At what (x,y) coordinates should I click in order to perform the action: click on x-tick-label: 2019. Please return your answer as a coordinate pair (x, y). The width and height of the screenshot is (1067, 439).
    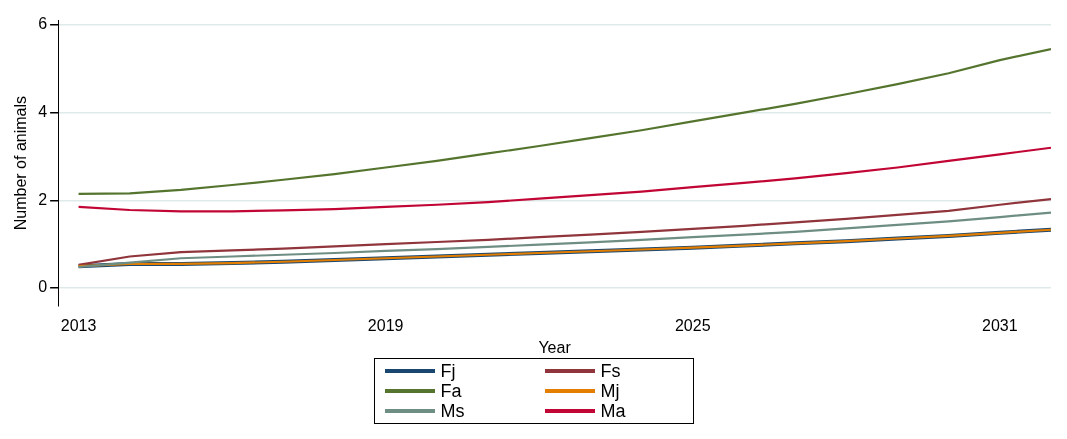
    Looking at the image, I should click on (385, 325).